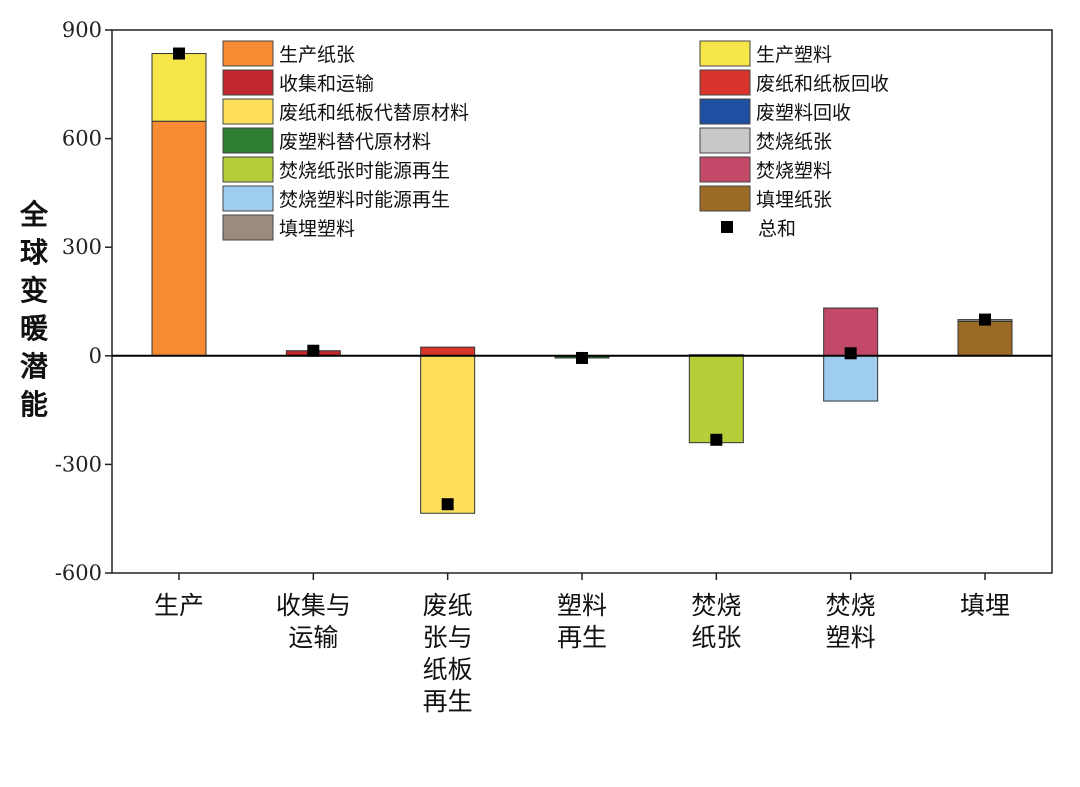  I want to click on y-axis: -600 -300 0 300 600 900, so click(83, 301).